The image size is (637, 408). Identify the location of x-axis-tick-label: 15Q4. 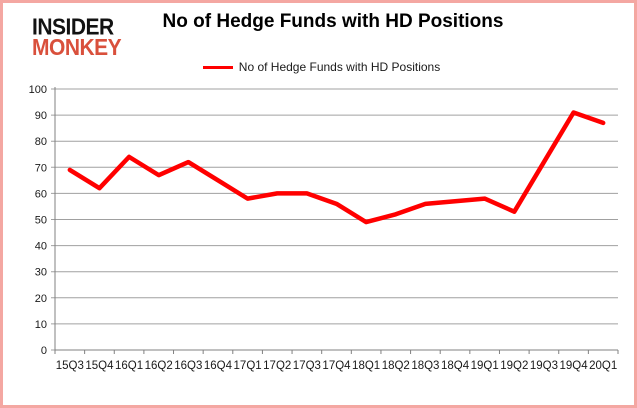
(99, 366).